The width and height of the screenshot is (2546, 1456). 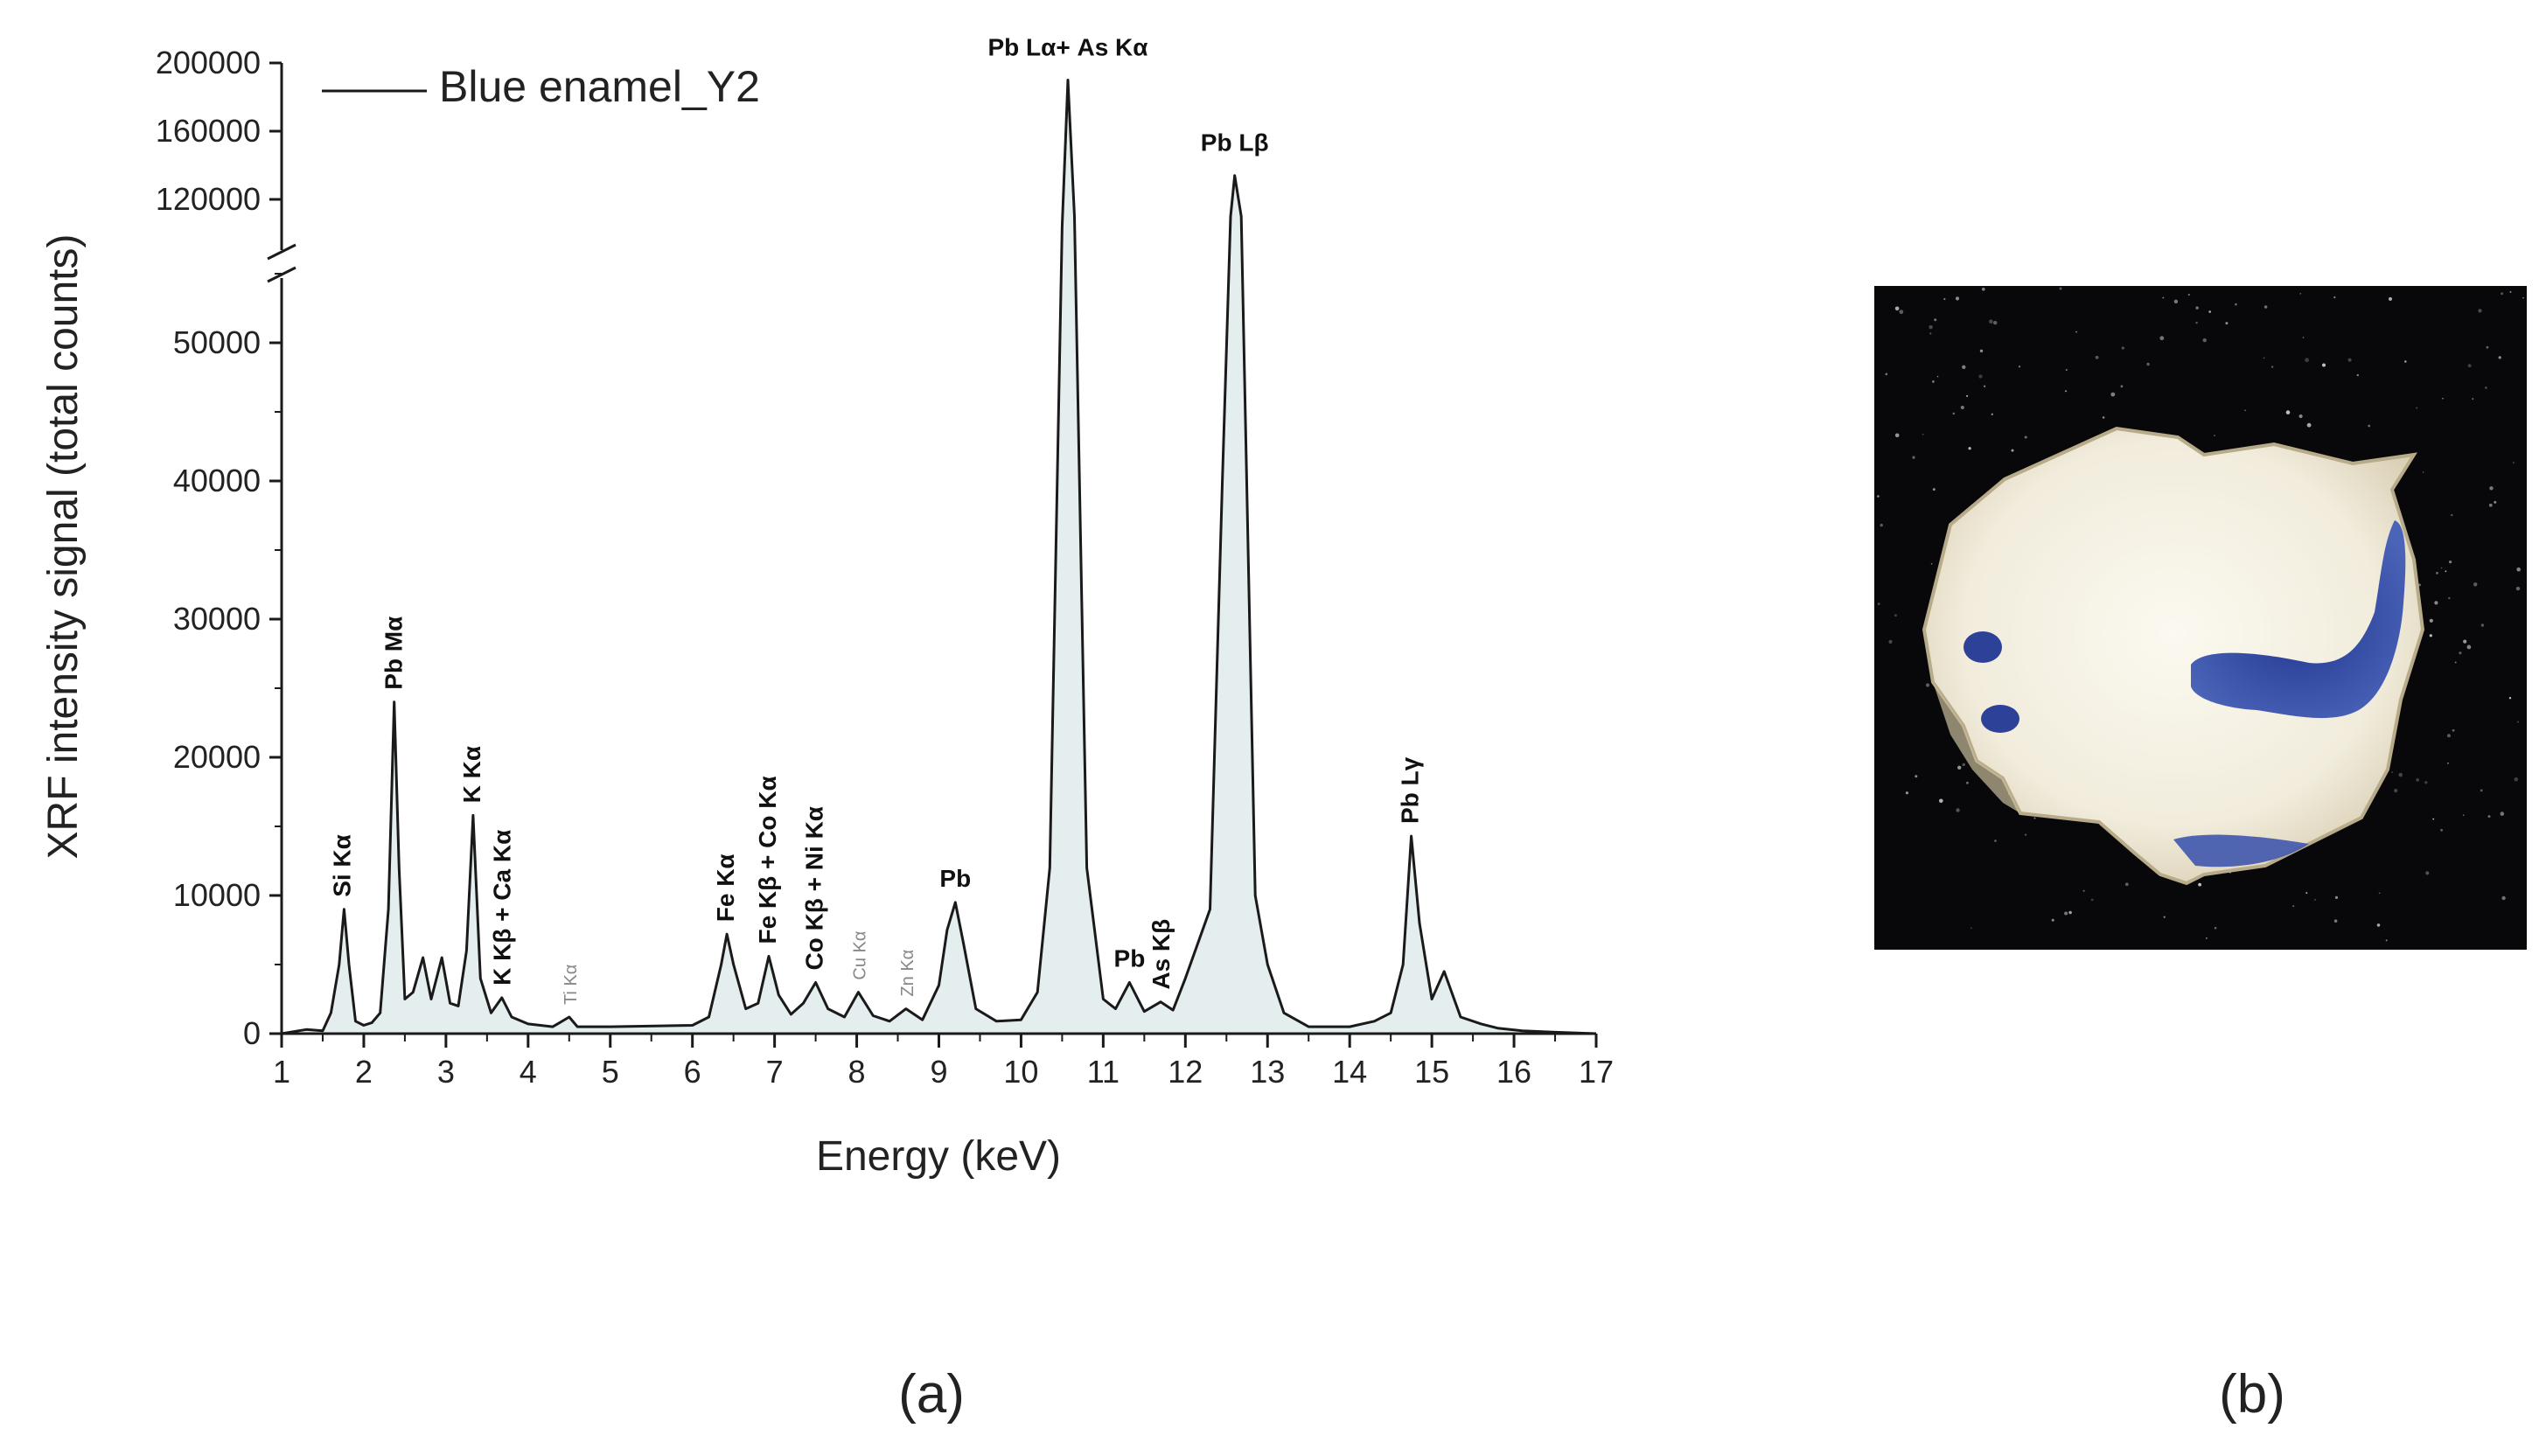 What do you see at coordinates (528, 1072) in the screenshot?
I see `x-tick-label: 4` at bounding box center [528, 1072].